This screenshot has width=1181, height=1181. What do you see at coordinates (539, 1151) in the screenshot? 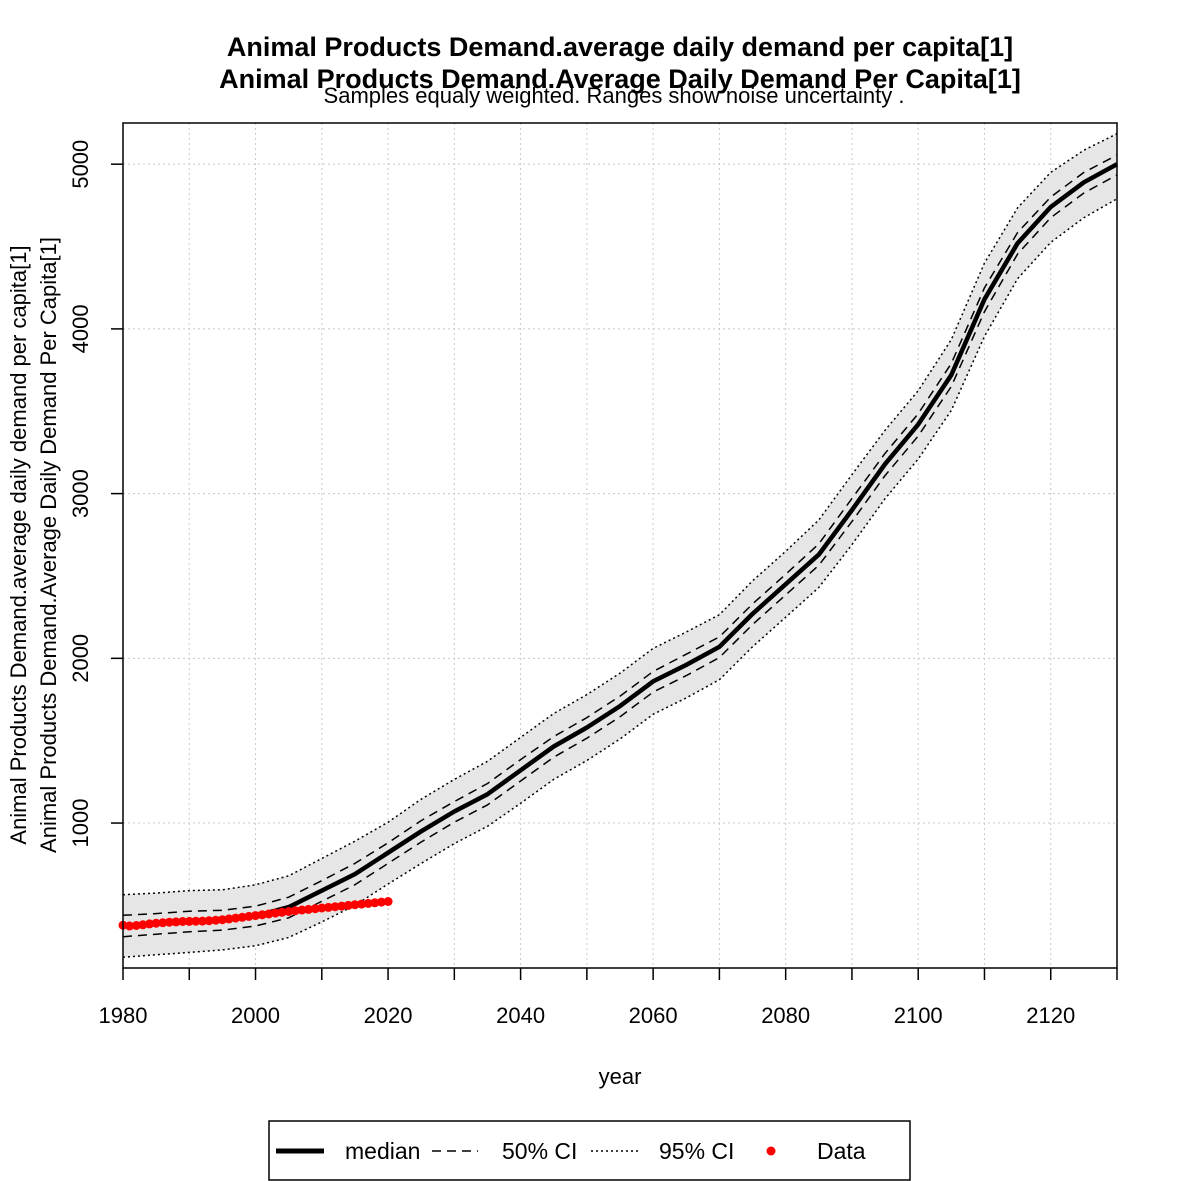
I see `legend-50ci-label: 50% CI` at bounding box center [539, 1151].